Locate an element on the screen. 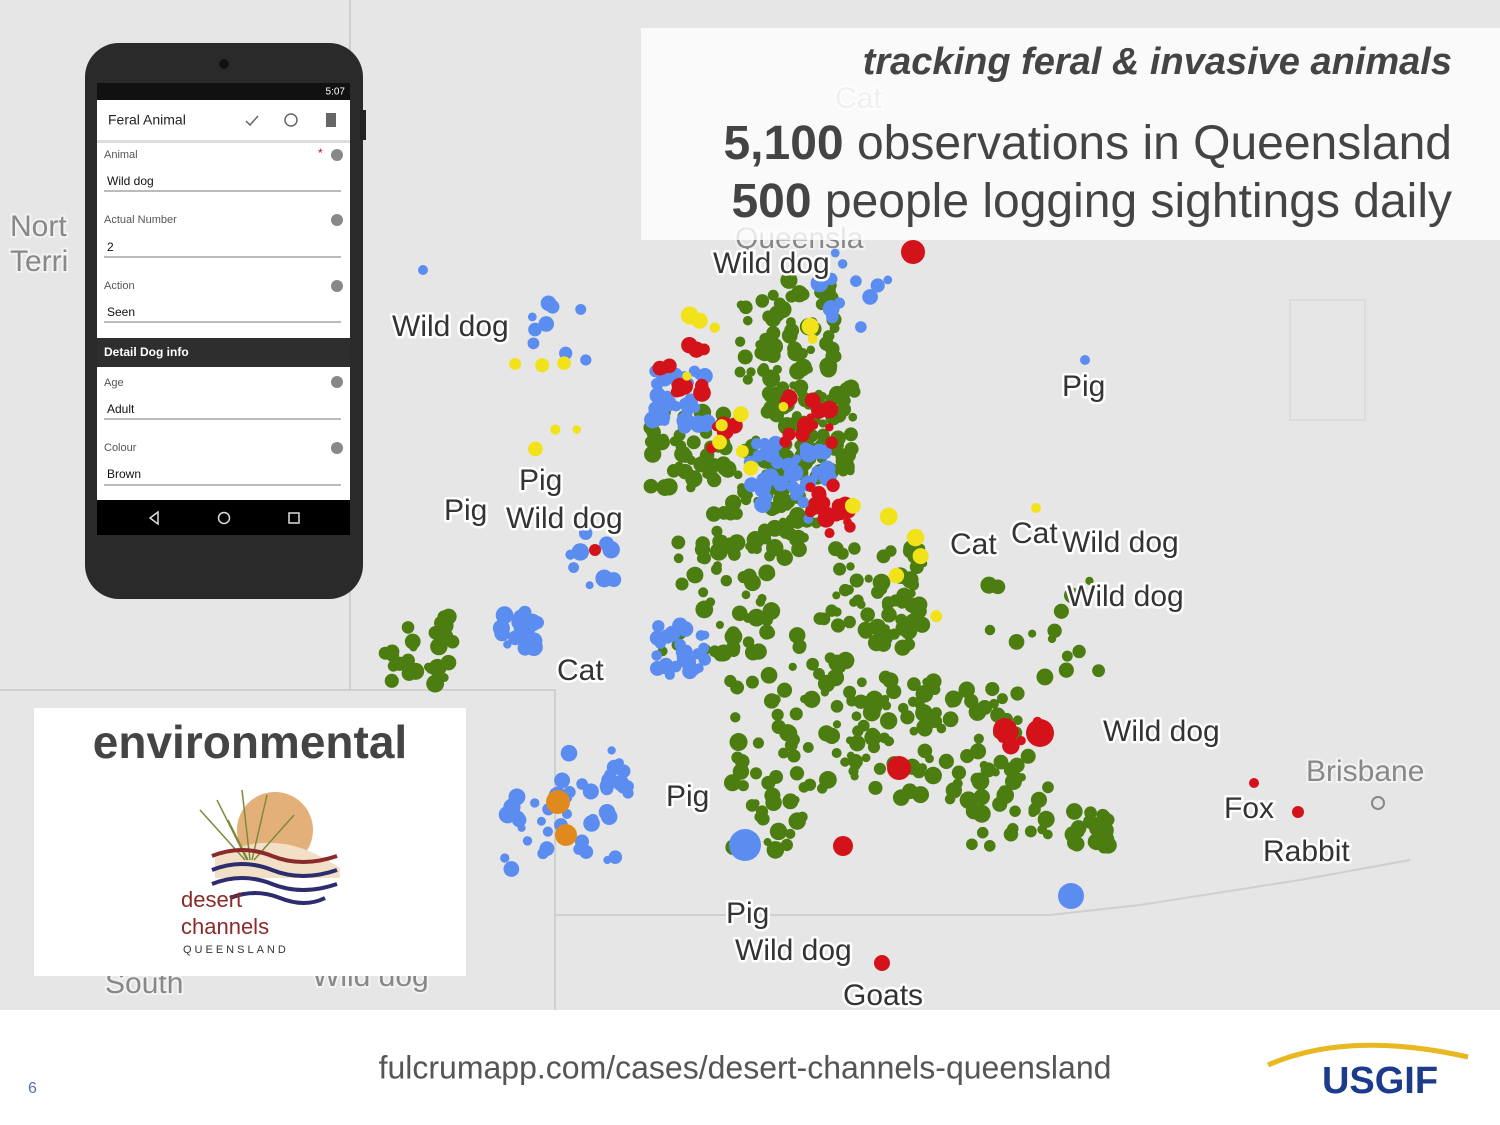 The width and height of the screenshot is (1500, 1125). field-value: Wild dog is located at coordinates (130, 181).